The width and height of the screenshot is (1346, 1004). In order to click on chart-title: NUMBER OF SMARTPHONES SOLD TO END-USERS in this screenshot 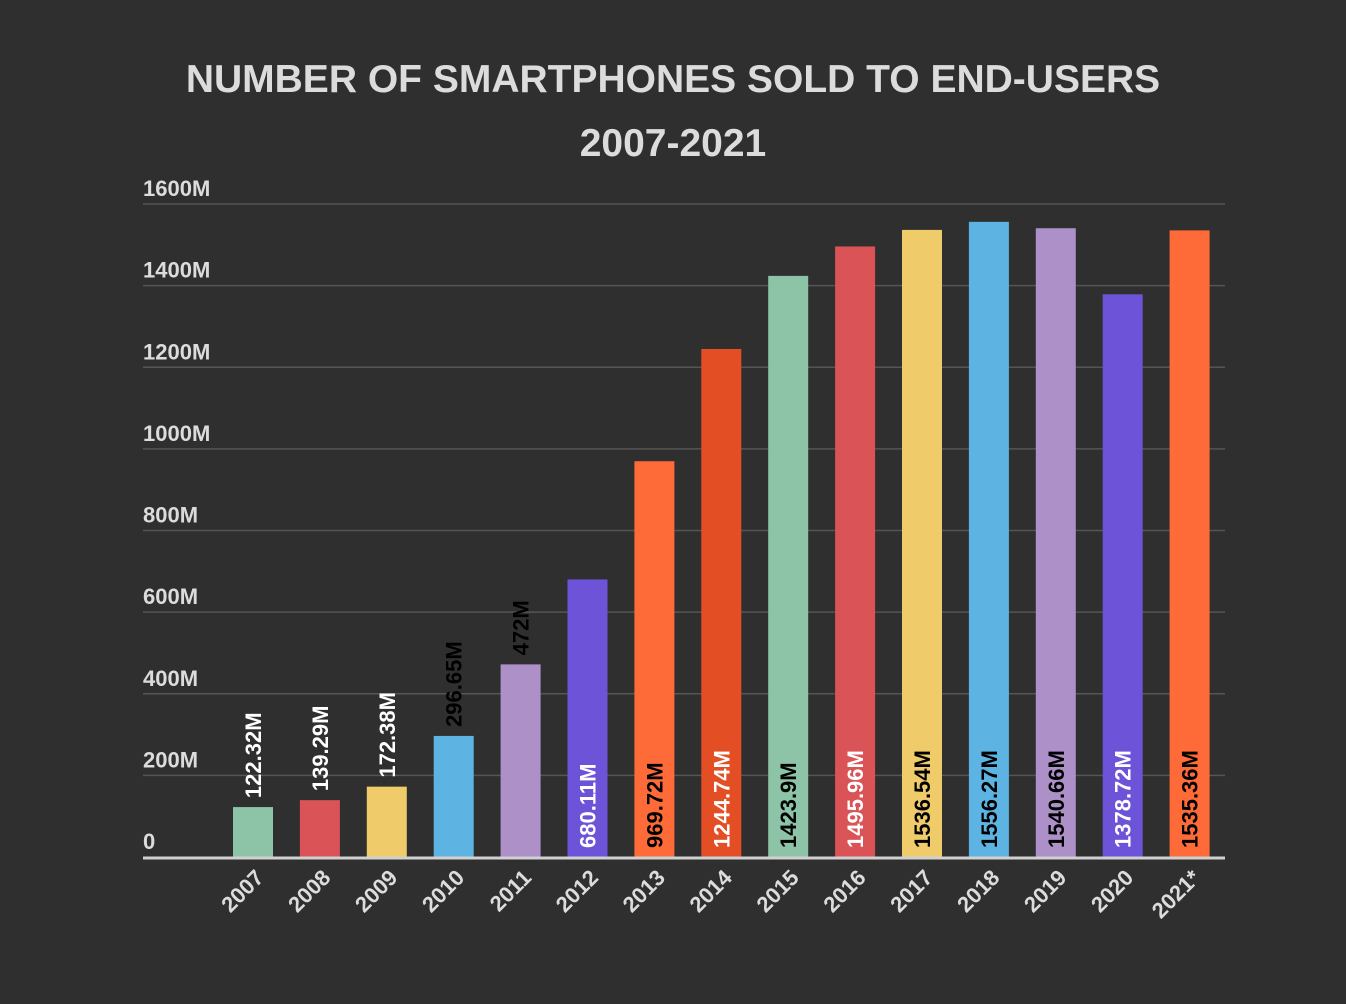, I will do `click(673, 79)`.